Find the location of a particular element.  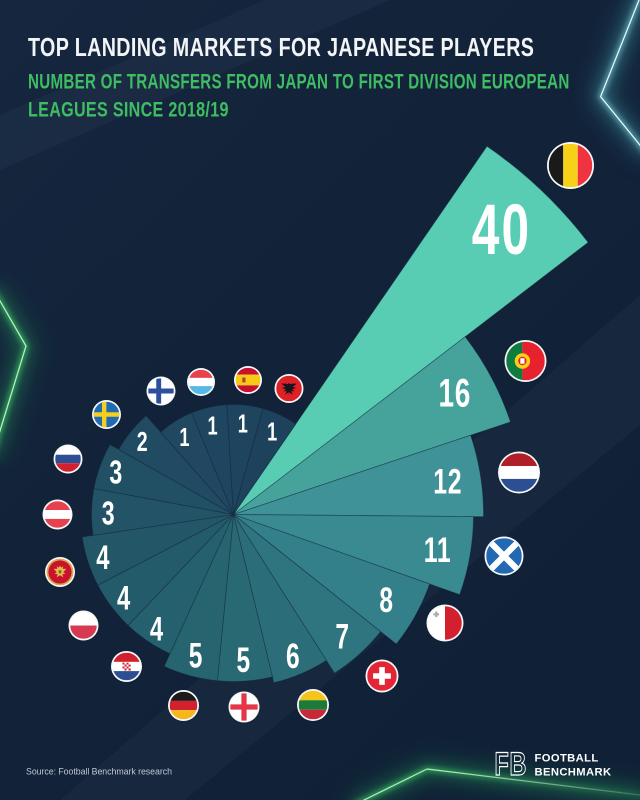

svg-text: LEAGUES SINCE 2018/19 is located at coordinates (128, 110).